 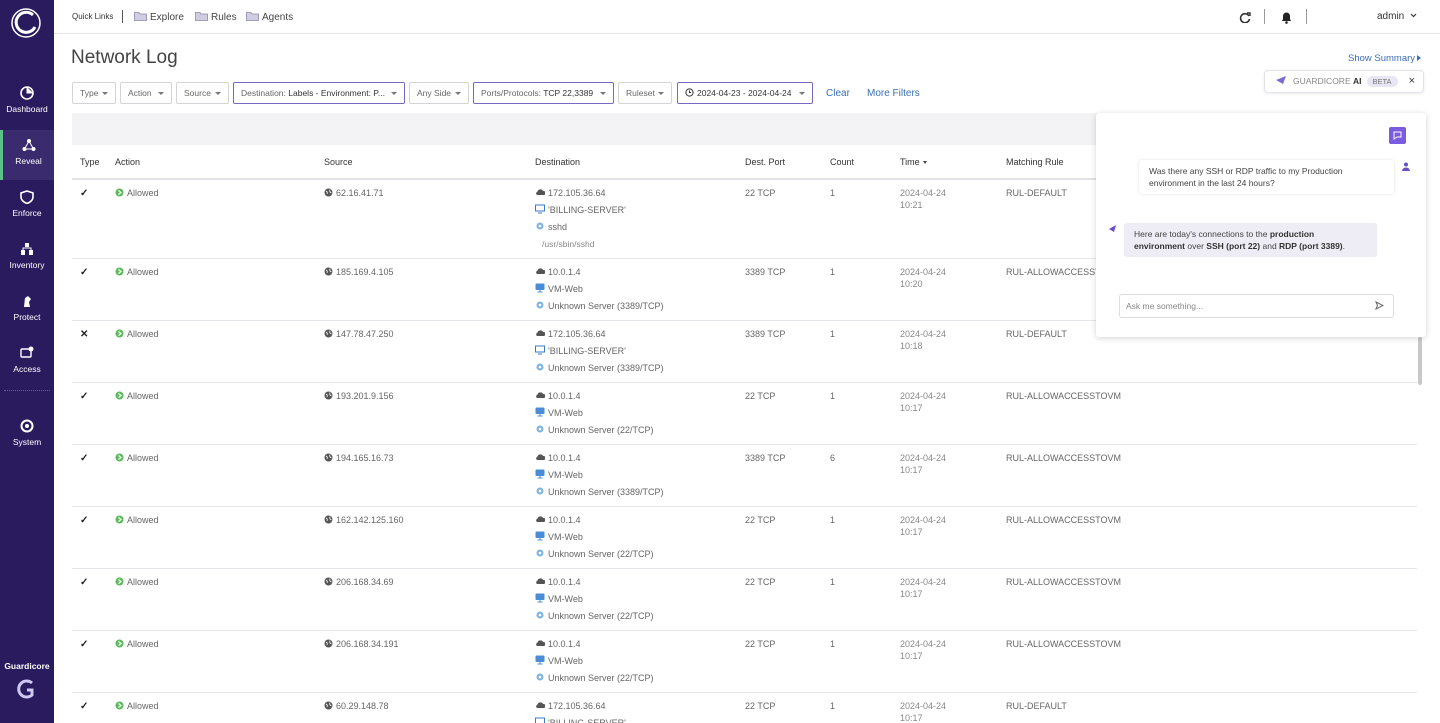 I want to click on nav-icon, so click(x=27, y=249).